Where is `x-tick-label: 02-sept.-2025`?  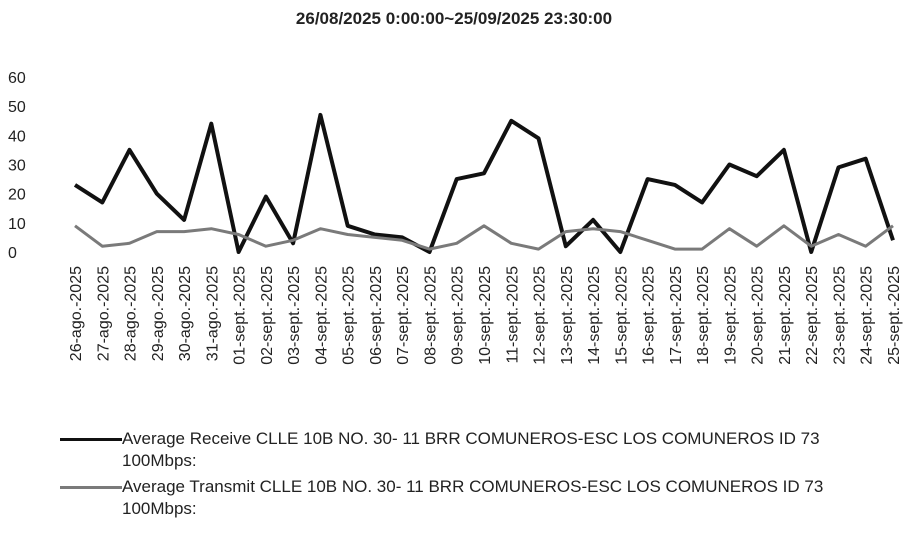 x-tick-label: 02-sept.-2025 is located at coordinates (267, 315).